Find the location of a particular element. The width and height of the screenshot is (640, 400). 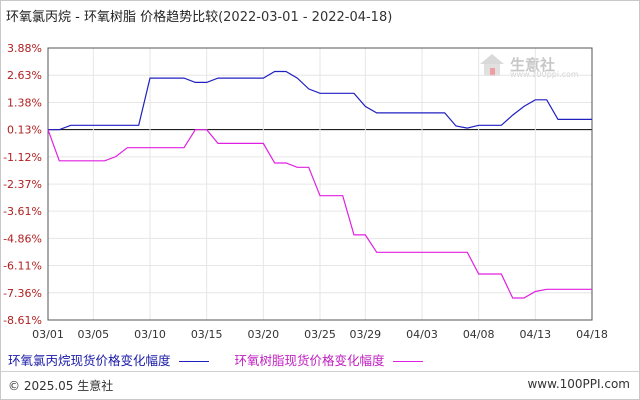

watermark-logo: 生意社 www.100ppi.com is located at coordinates (528, 65).